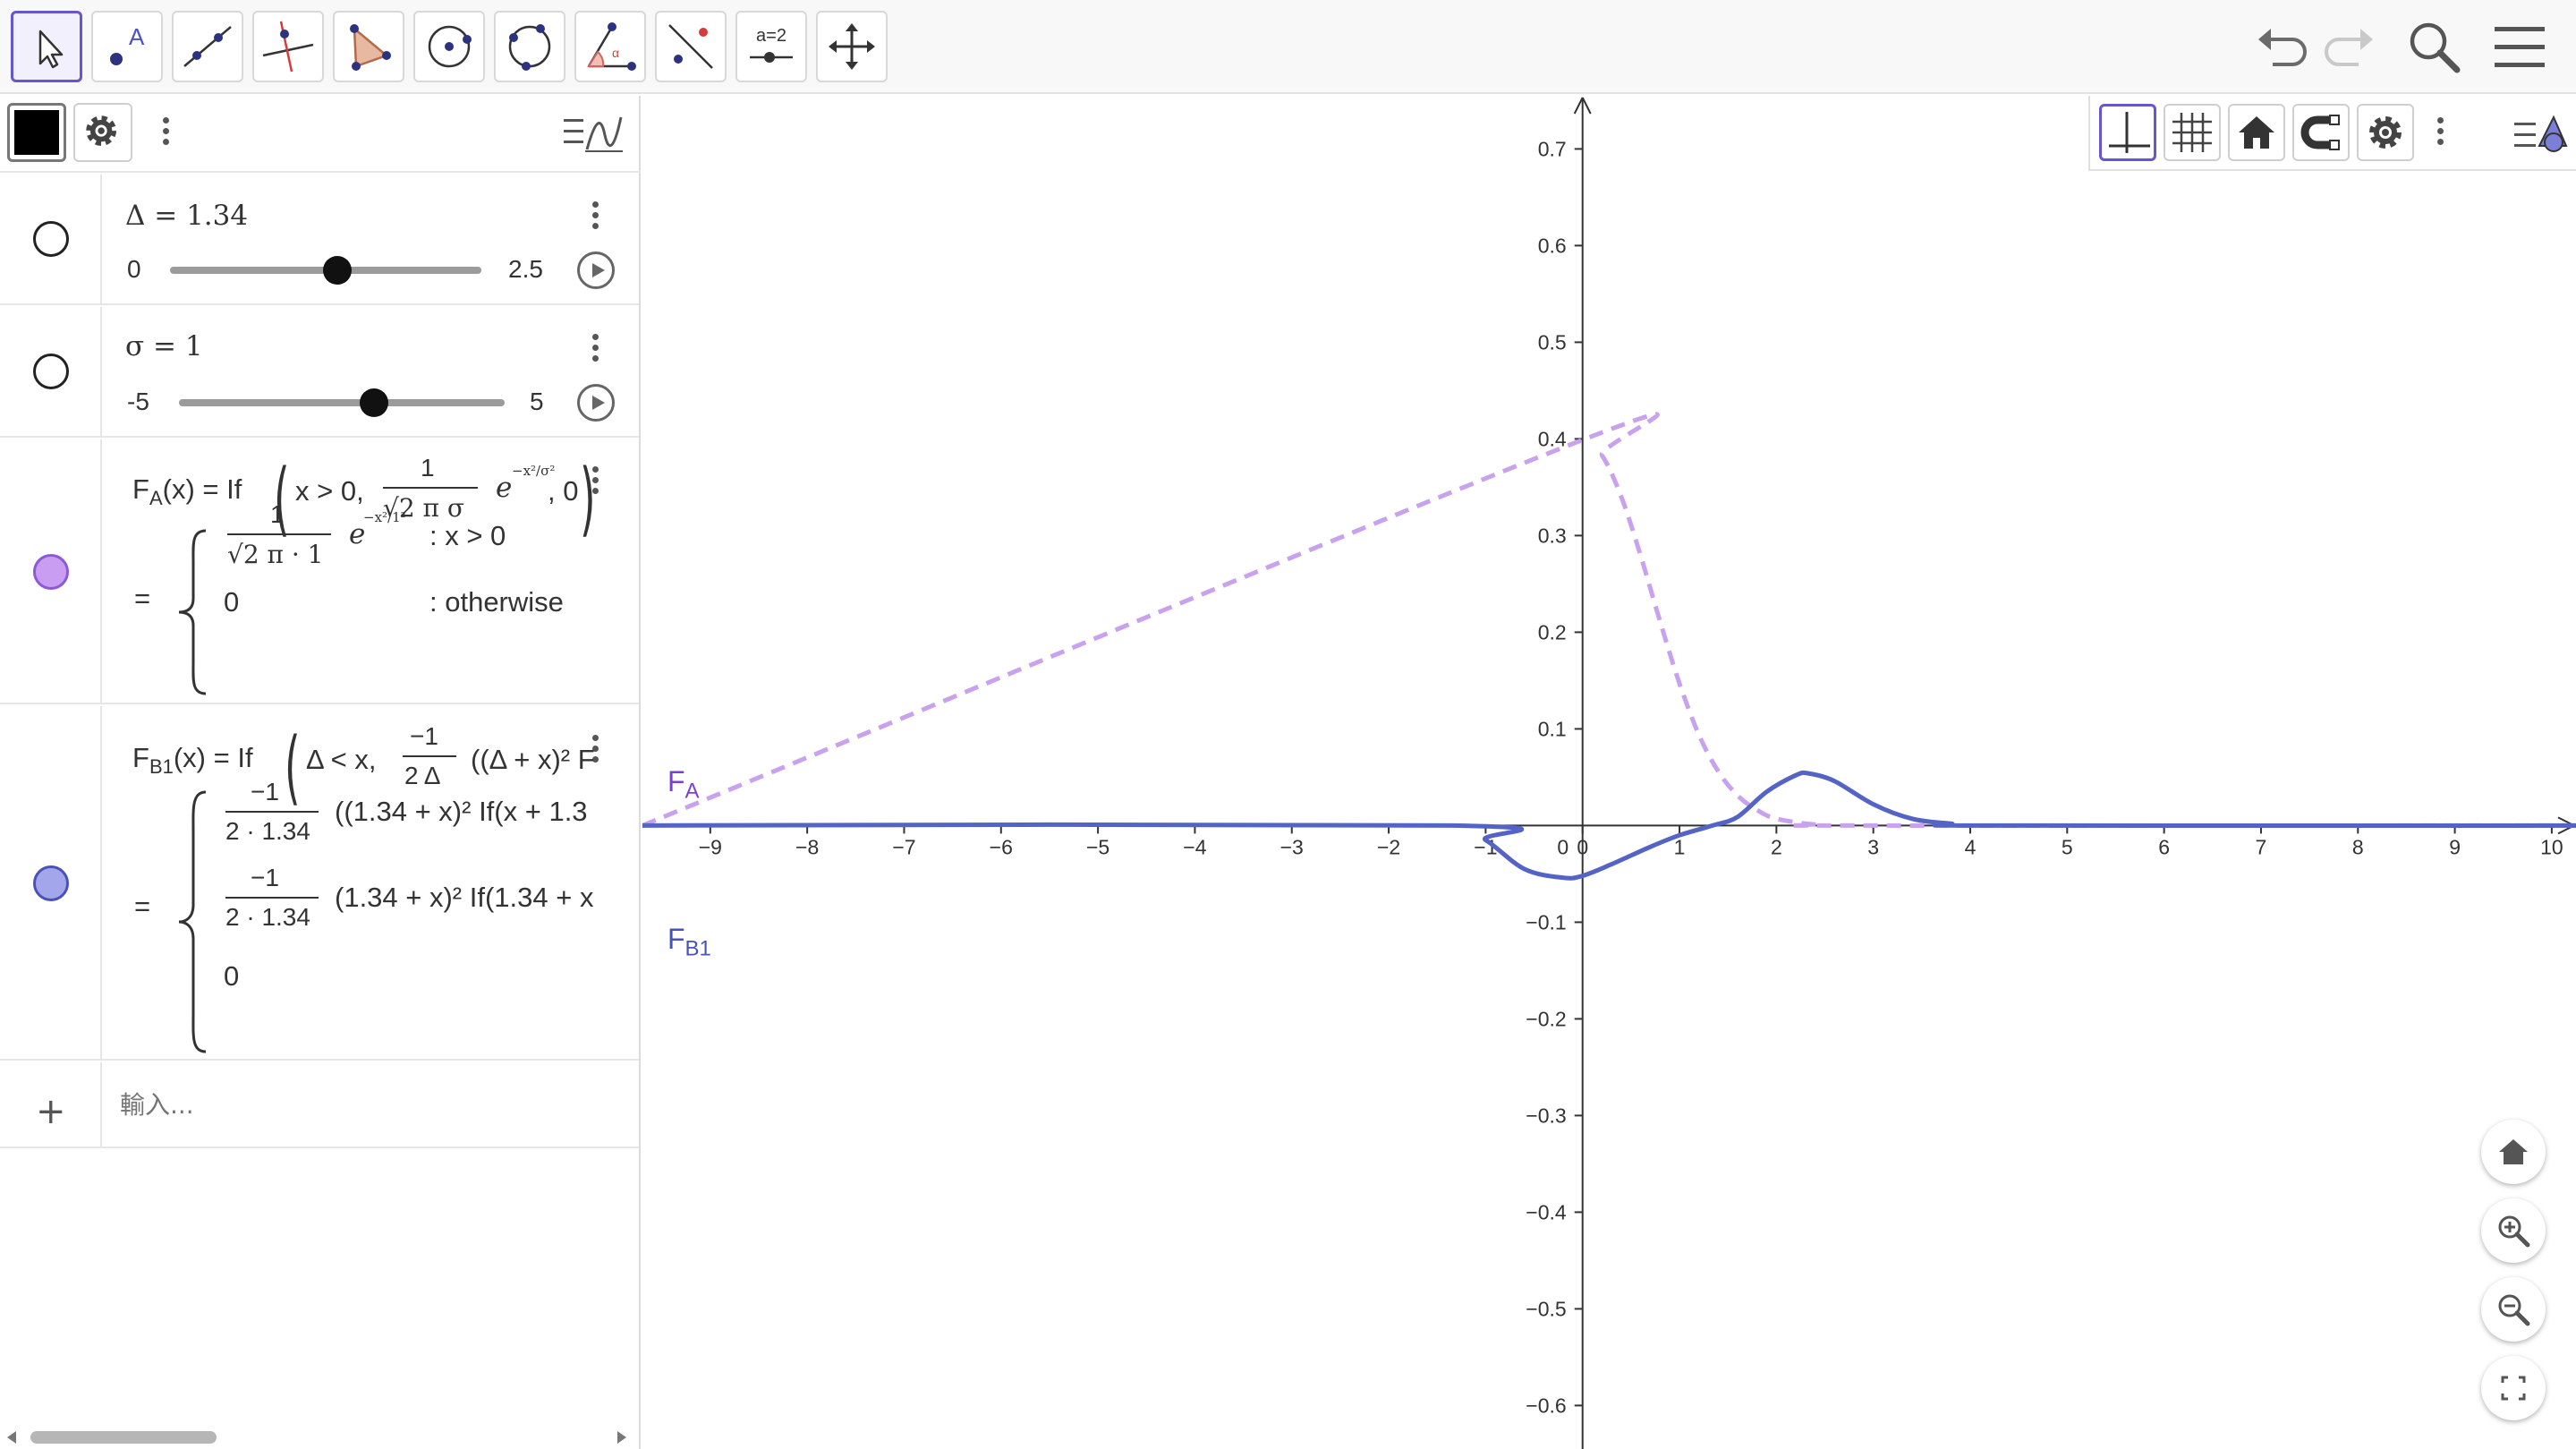  I want to click on piecewise-condition: : x > 0, so click(467, 535).